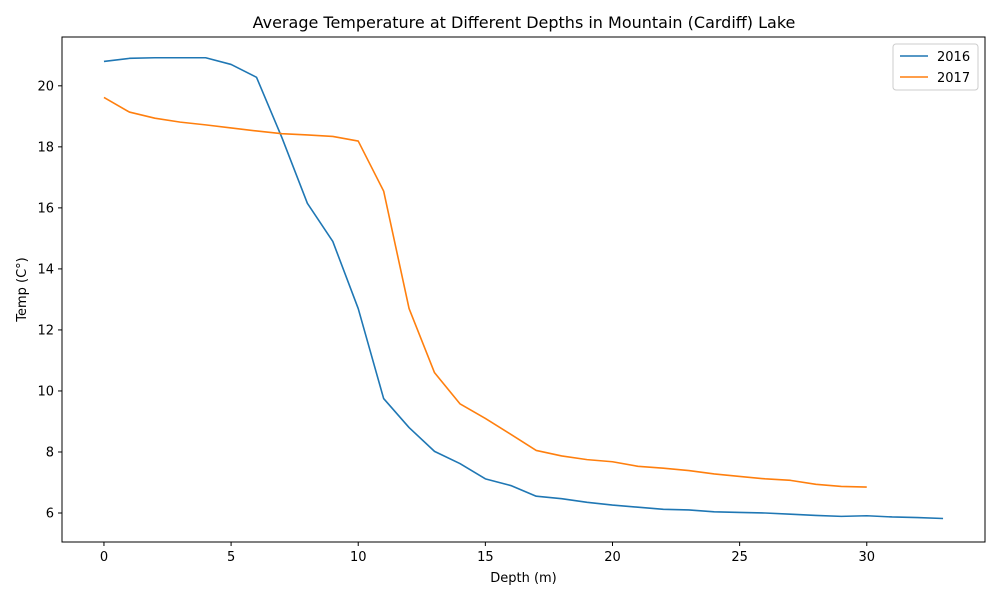 This screenshot has width=1000, height=600. Describe the element at coordinates (358, 557) in the screenshot. I see `x-tick-label: 10` at that location.